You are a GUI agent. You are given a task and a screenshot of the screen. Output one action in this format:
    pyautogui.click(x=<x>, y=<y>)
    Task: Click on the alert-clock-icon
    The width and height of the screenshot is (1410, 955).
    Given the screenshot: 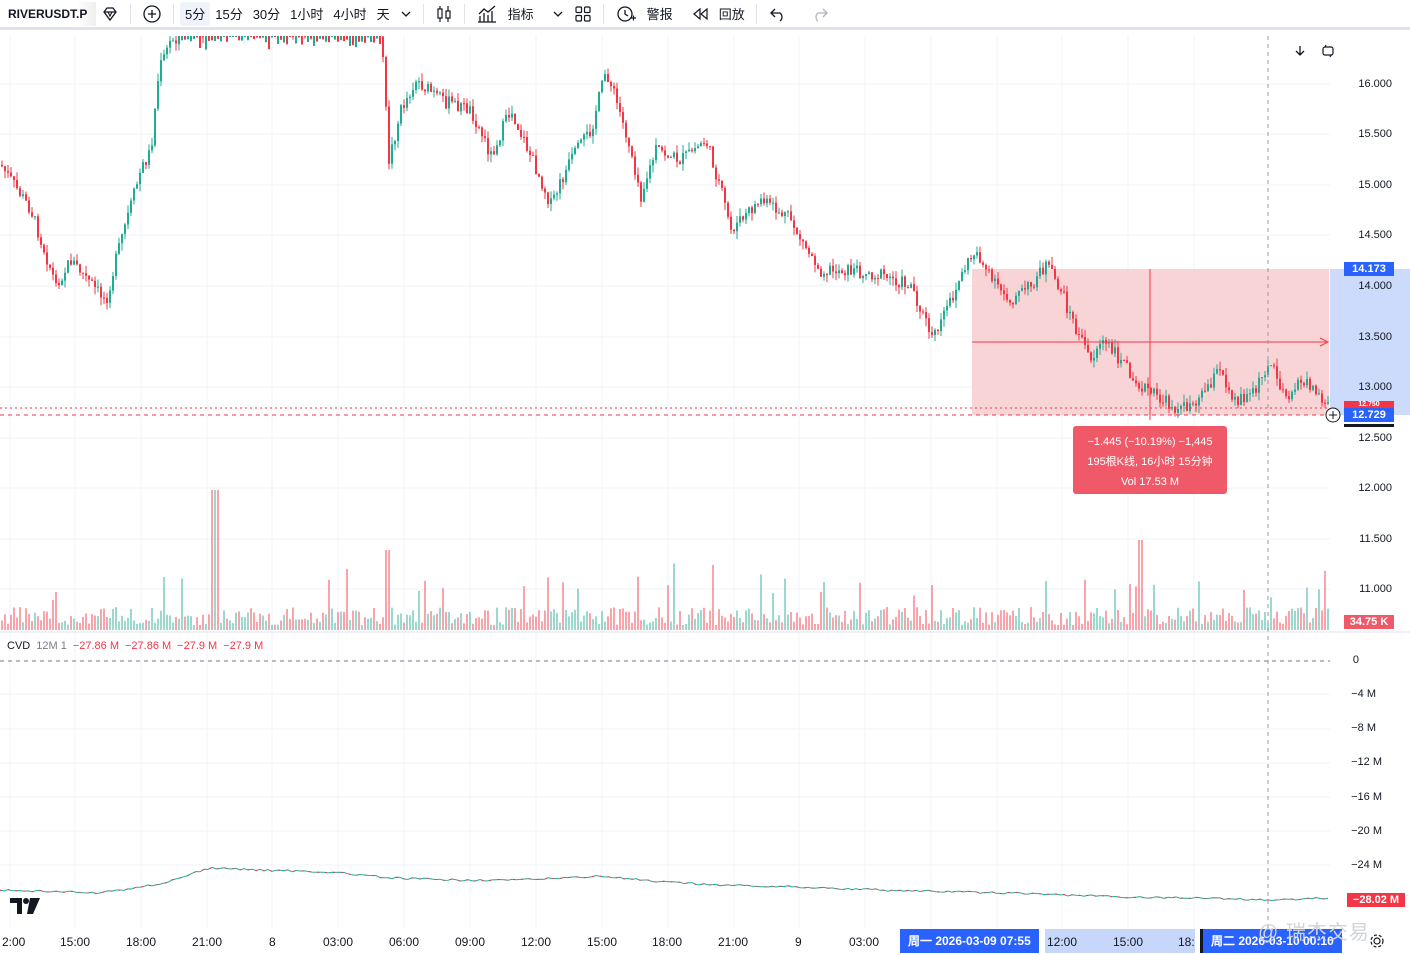 What is the action you would take?
    pyautogui.click(x=626, y=14)
    